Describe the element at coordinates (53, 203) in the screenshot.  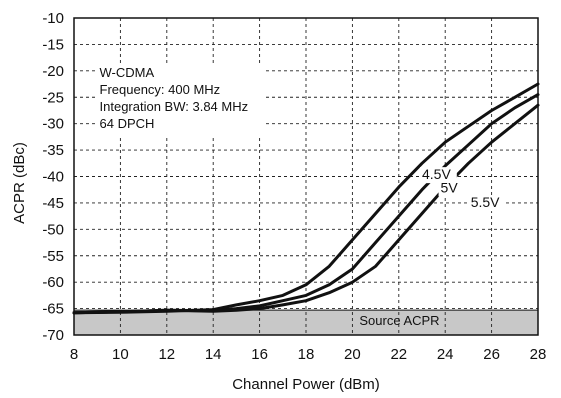
I see `y-tick-label: -45` at that location.